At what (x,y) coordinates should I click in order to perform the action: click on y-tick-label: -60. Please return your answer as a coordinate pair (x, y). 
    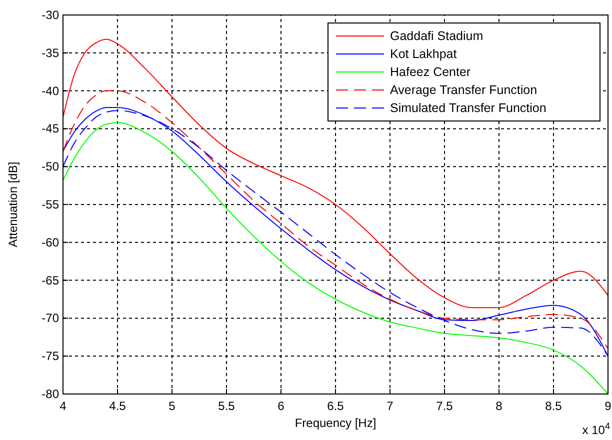
    Looking at the image, I should click on (51, 242).